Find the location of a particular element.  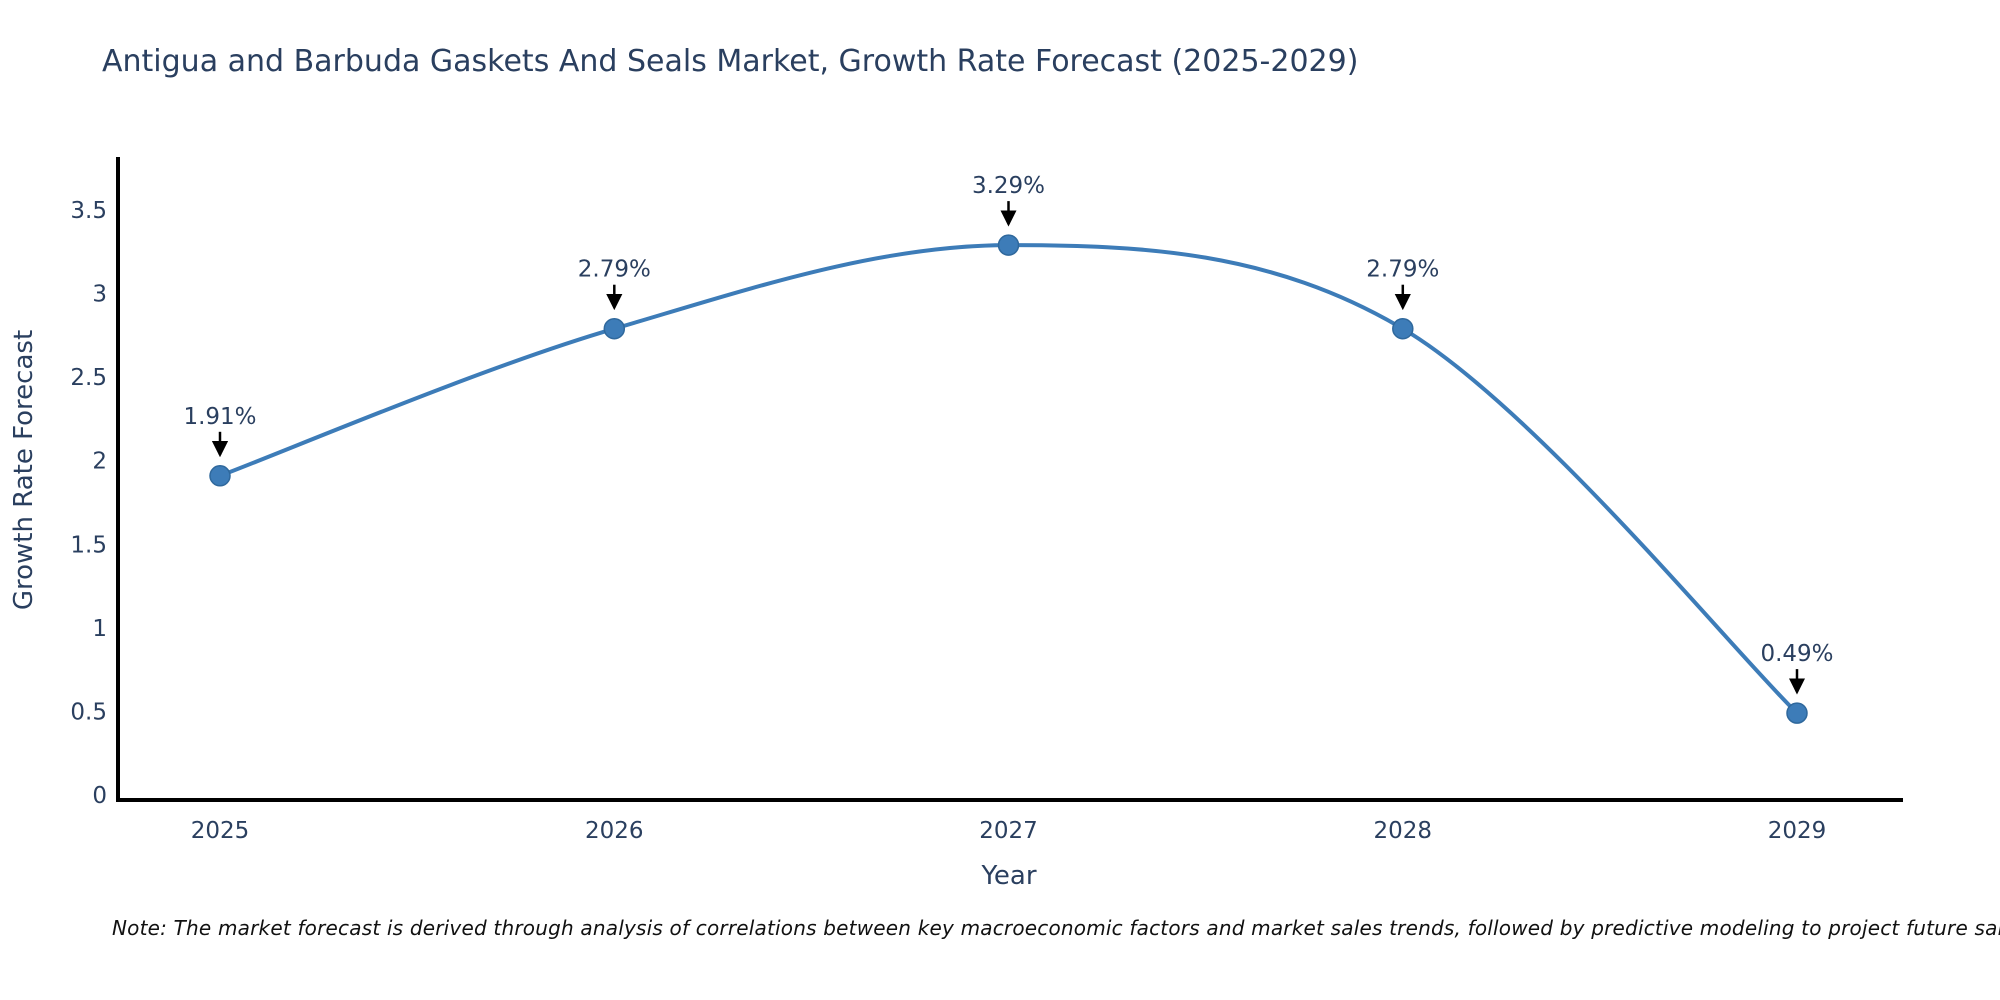

x-tick-label: 2029 is located at coordinates (1797, 831).